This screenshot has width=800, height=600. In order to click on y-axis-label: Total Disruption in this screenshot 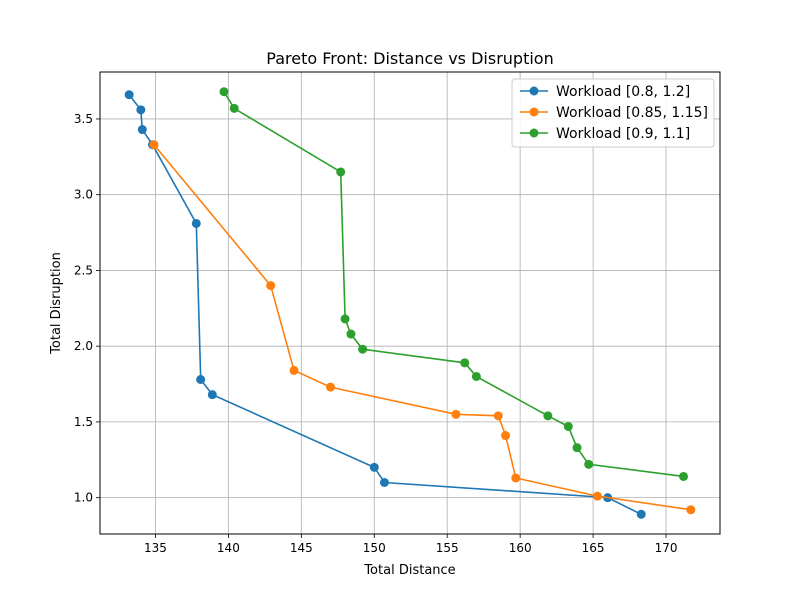, I will do `click(56, 303)`.